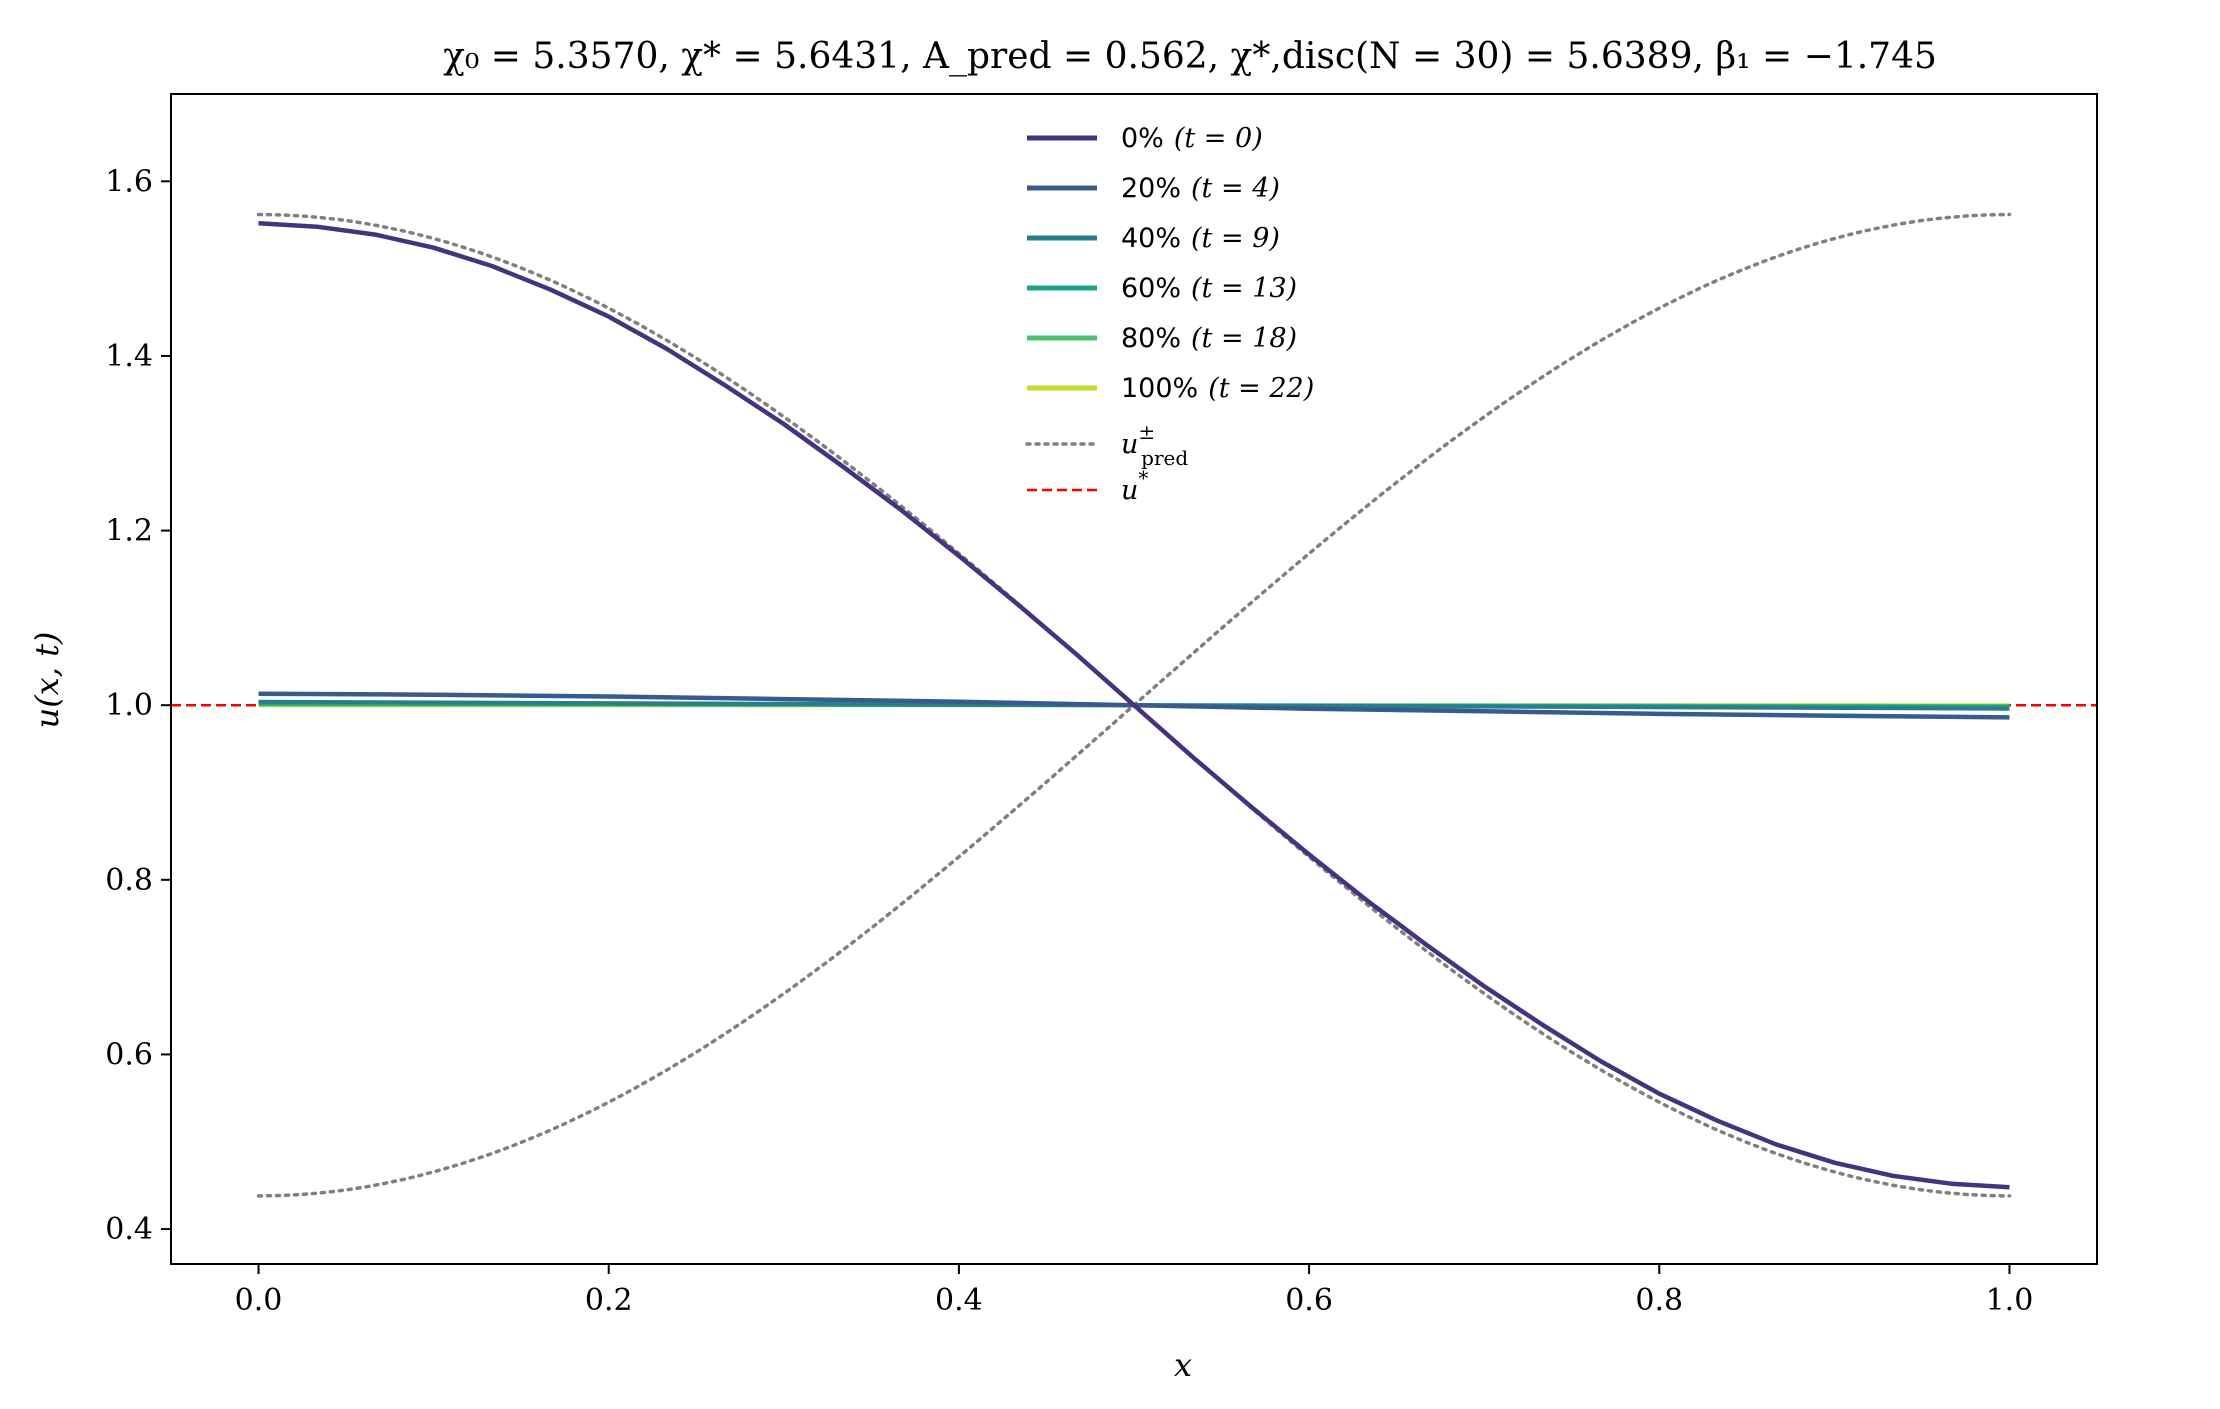  Describe the element at coordinates (129, 1054) in the screenshot. I see `y-tick-label: 0.6` at that location.